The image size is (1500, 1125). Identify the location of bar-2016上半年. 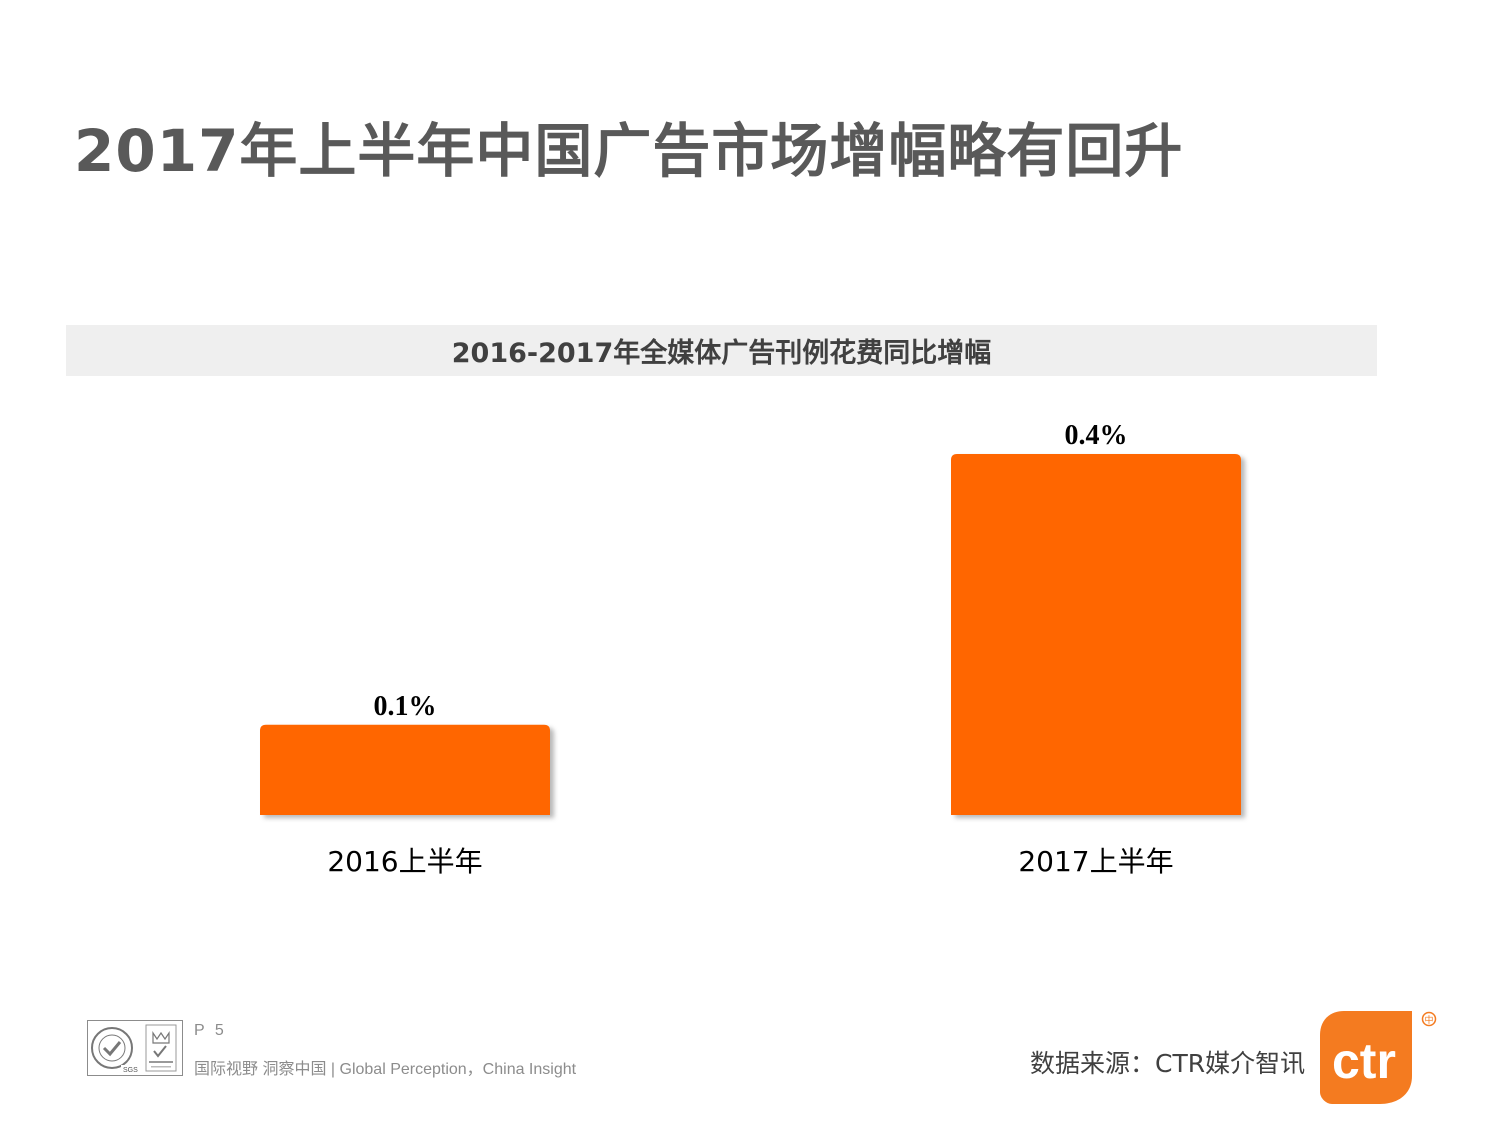
(405, 769).